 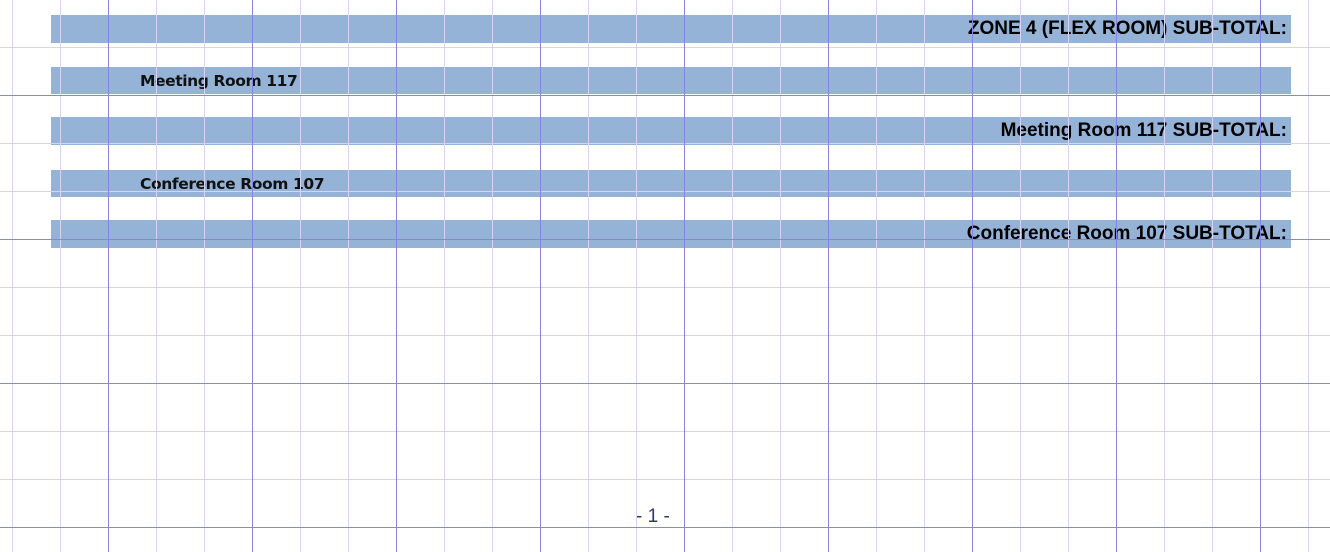 What do you see at coordinates (1126, 233) in the screenshot?
I see `group-subtotal-label: Conference Room 107 SUB-TOTAL:` at bounding box center [1126, 233].